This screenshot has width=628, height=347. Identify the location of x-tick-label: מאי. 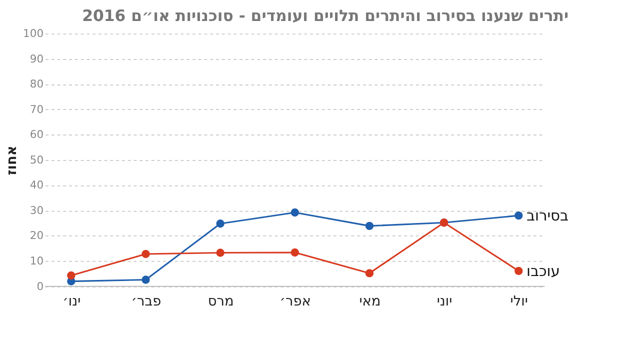
(370, 301).